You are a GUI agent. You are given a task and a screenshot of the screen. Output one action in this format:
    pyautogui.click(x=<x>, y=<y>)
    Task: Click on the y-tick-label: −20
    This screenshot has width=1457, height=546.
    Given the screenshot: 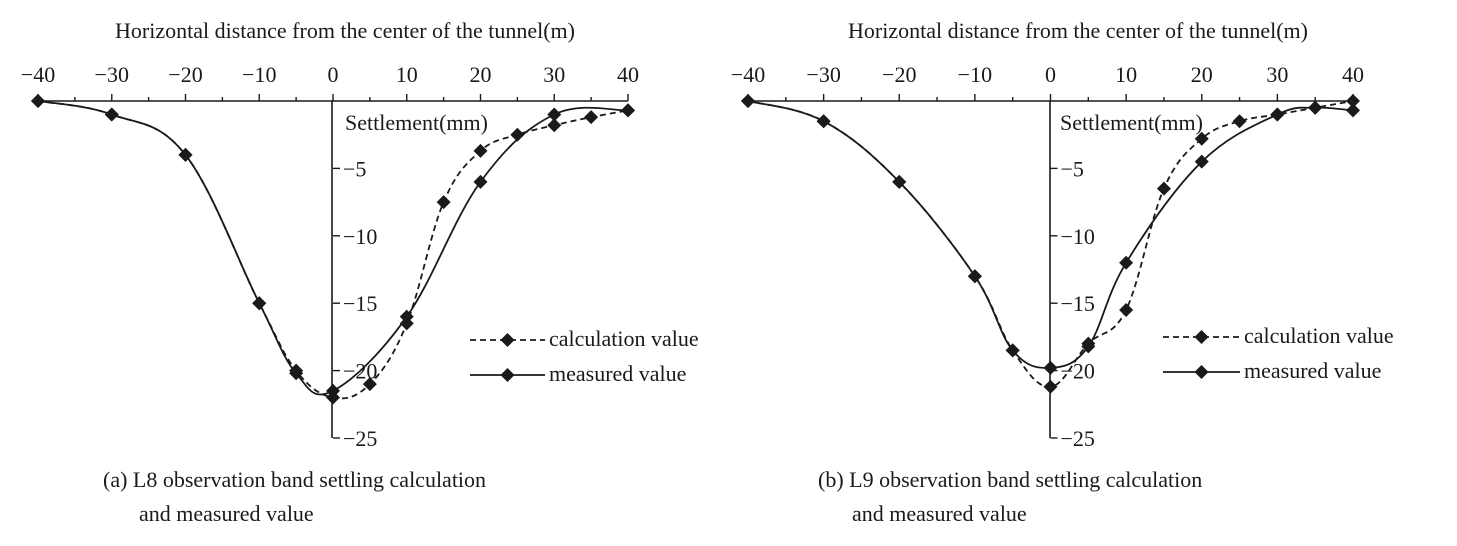 What is the action you would take?
    pyautogui.click(x=1078, y=371)
    